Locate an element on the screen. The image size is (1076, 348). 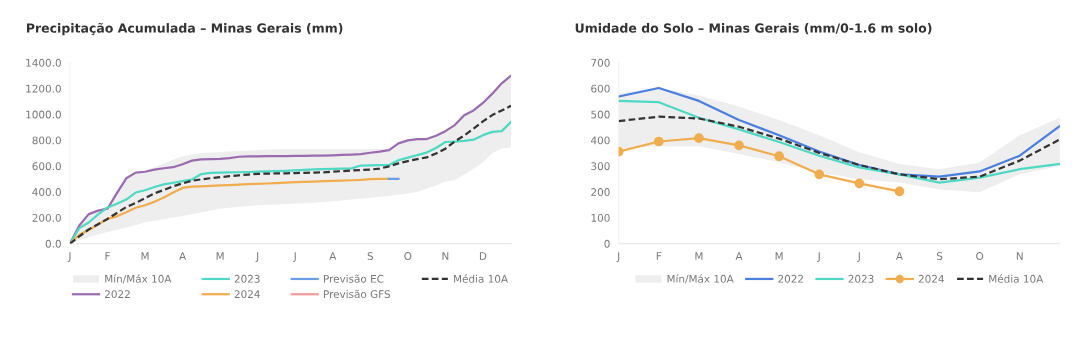
legend-label: Previsão GFS is located at coordinates (356, 294).